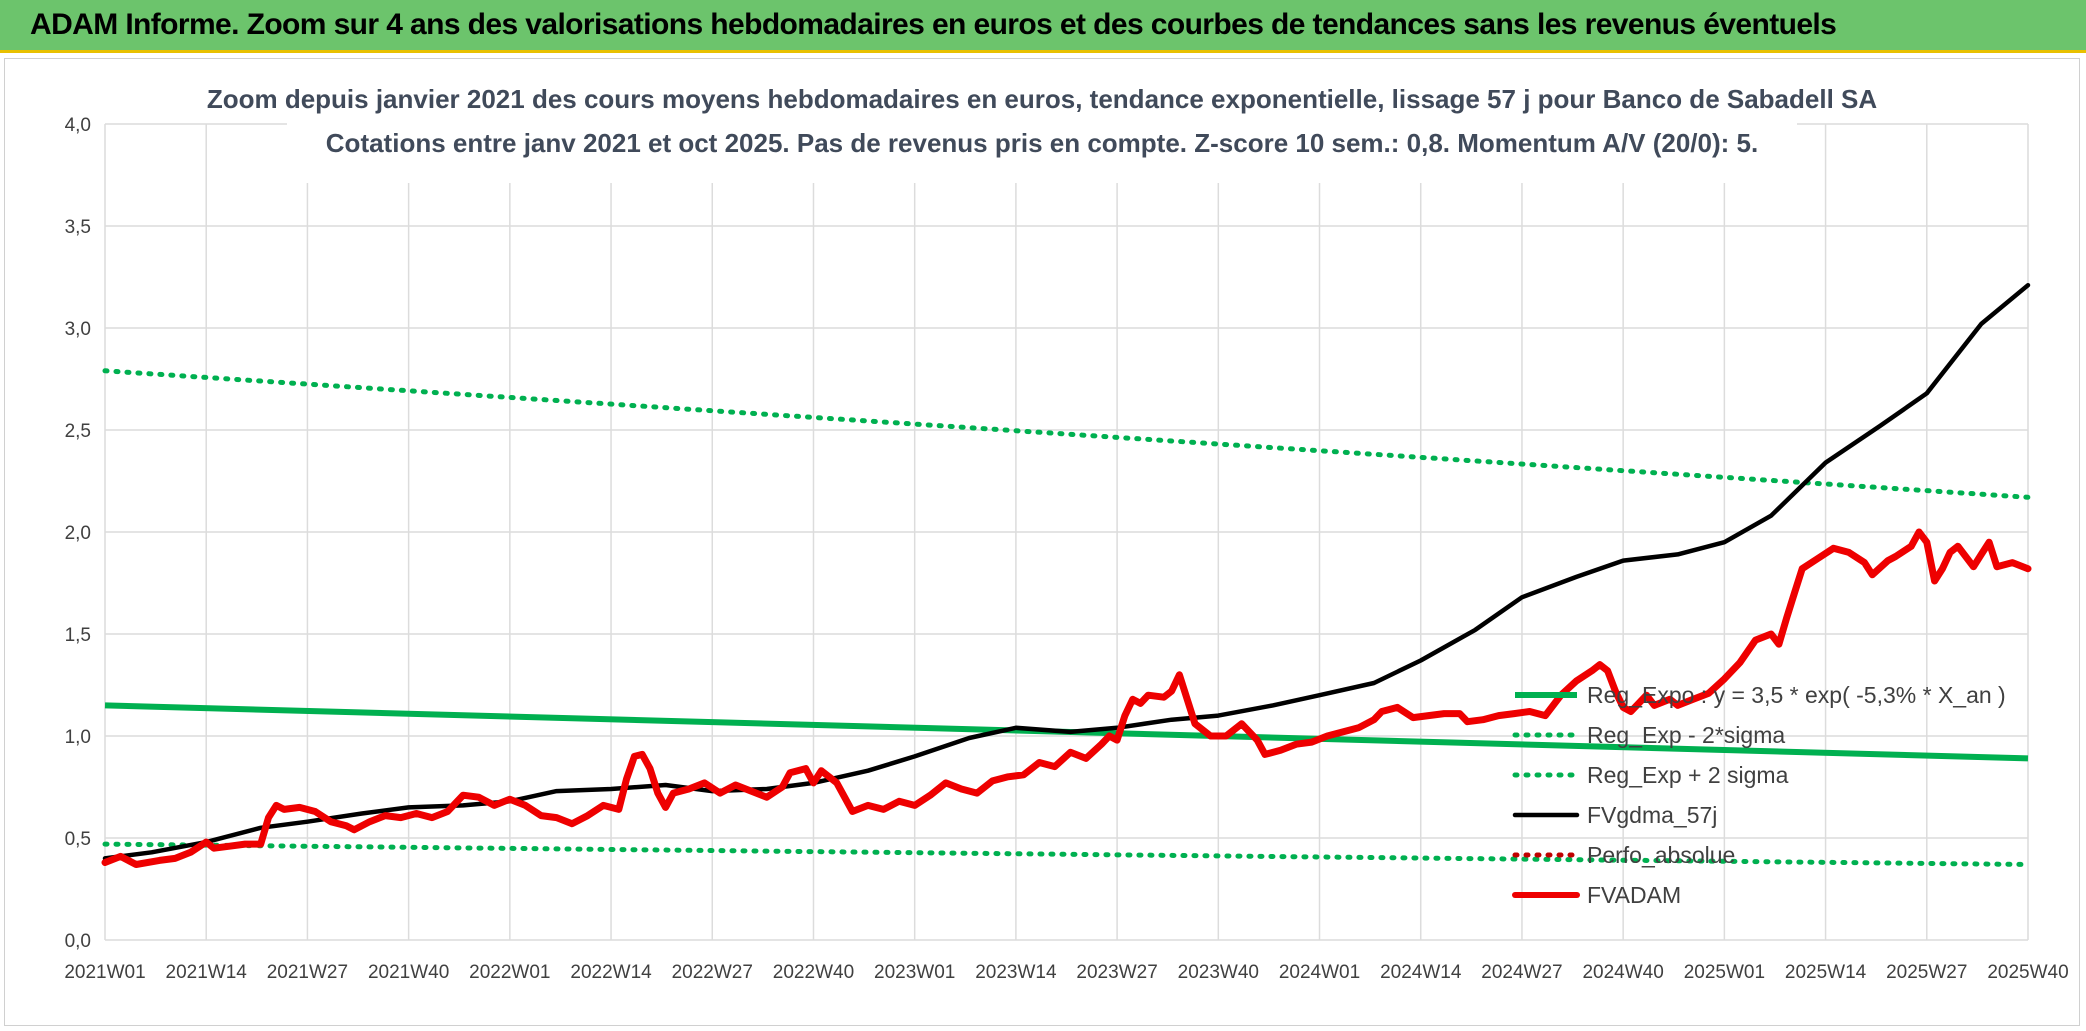 The width and height of the screenshot is (2086, 1031). What do you see at coordinates (1421, 972) in the screenshot?
I see `x-tick-label: 2024W14` at bounding box center [1421, 972].